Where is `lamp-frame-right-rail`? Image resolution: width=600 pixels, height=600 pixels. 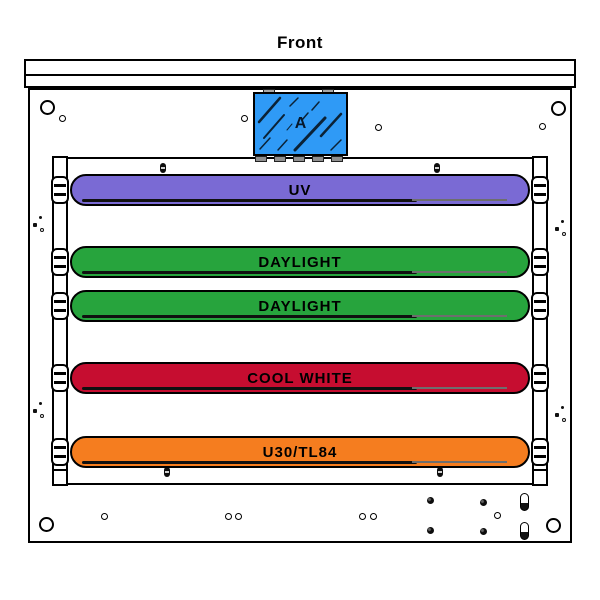 lamp-frame-right-rail is located at coordinates (540, 321).